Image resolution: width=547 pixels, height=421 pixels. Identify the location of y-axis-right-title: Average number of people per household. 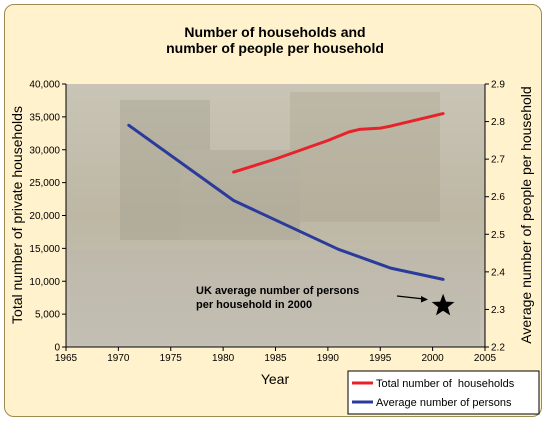
(526, 214).